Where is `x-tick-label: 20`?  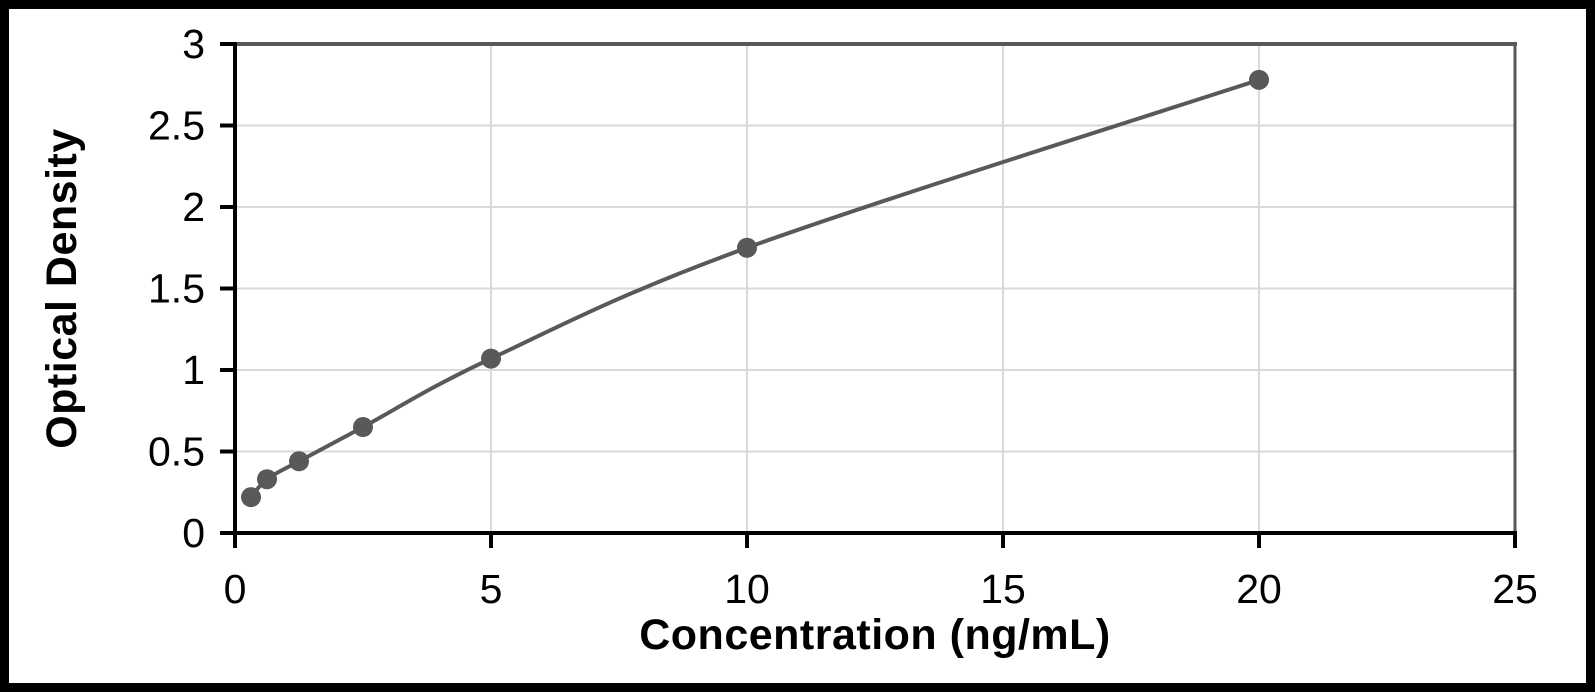 x-tick-label: 20 is located at coordinates (1259, 589).